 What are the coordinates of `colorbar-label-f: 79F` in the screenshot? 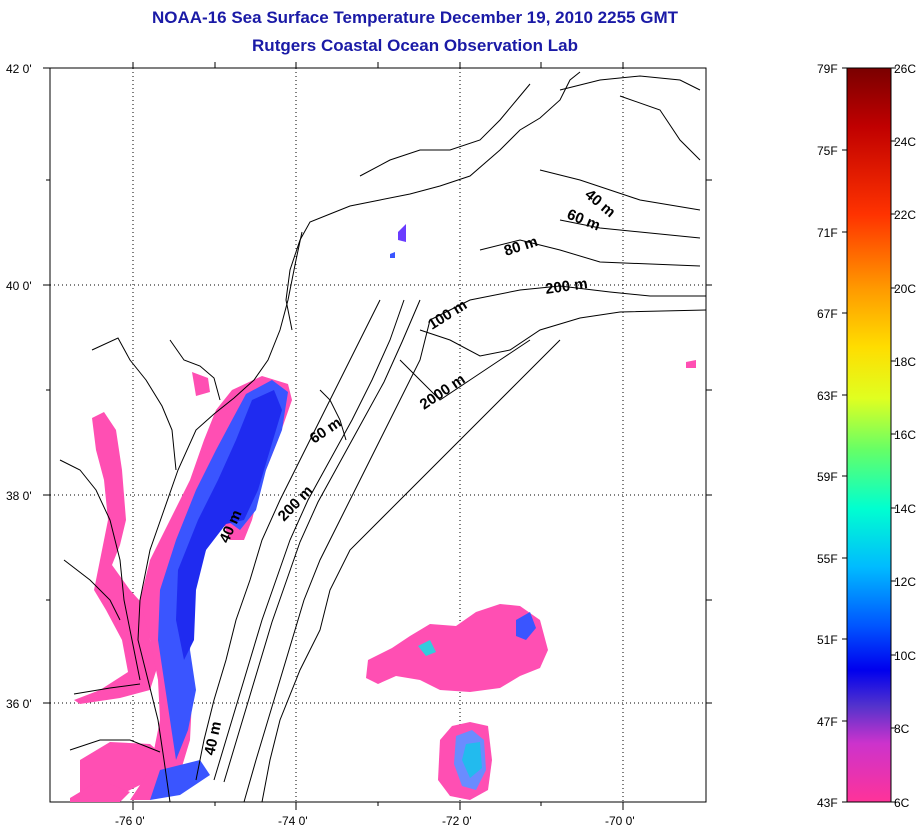 It's located at (827, 69).